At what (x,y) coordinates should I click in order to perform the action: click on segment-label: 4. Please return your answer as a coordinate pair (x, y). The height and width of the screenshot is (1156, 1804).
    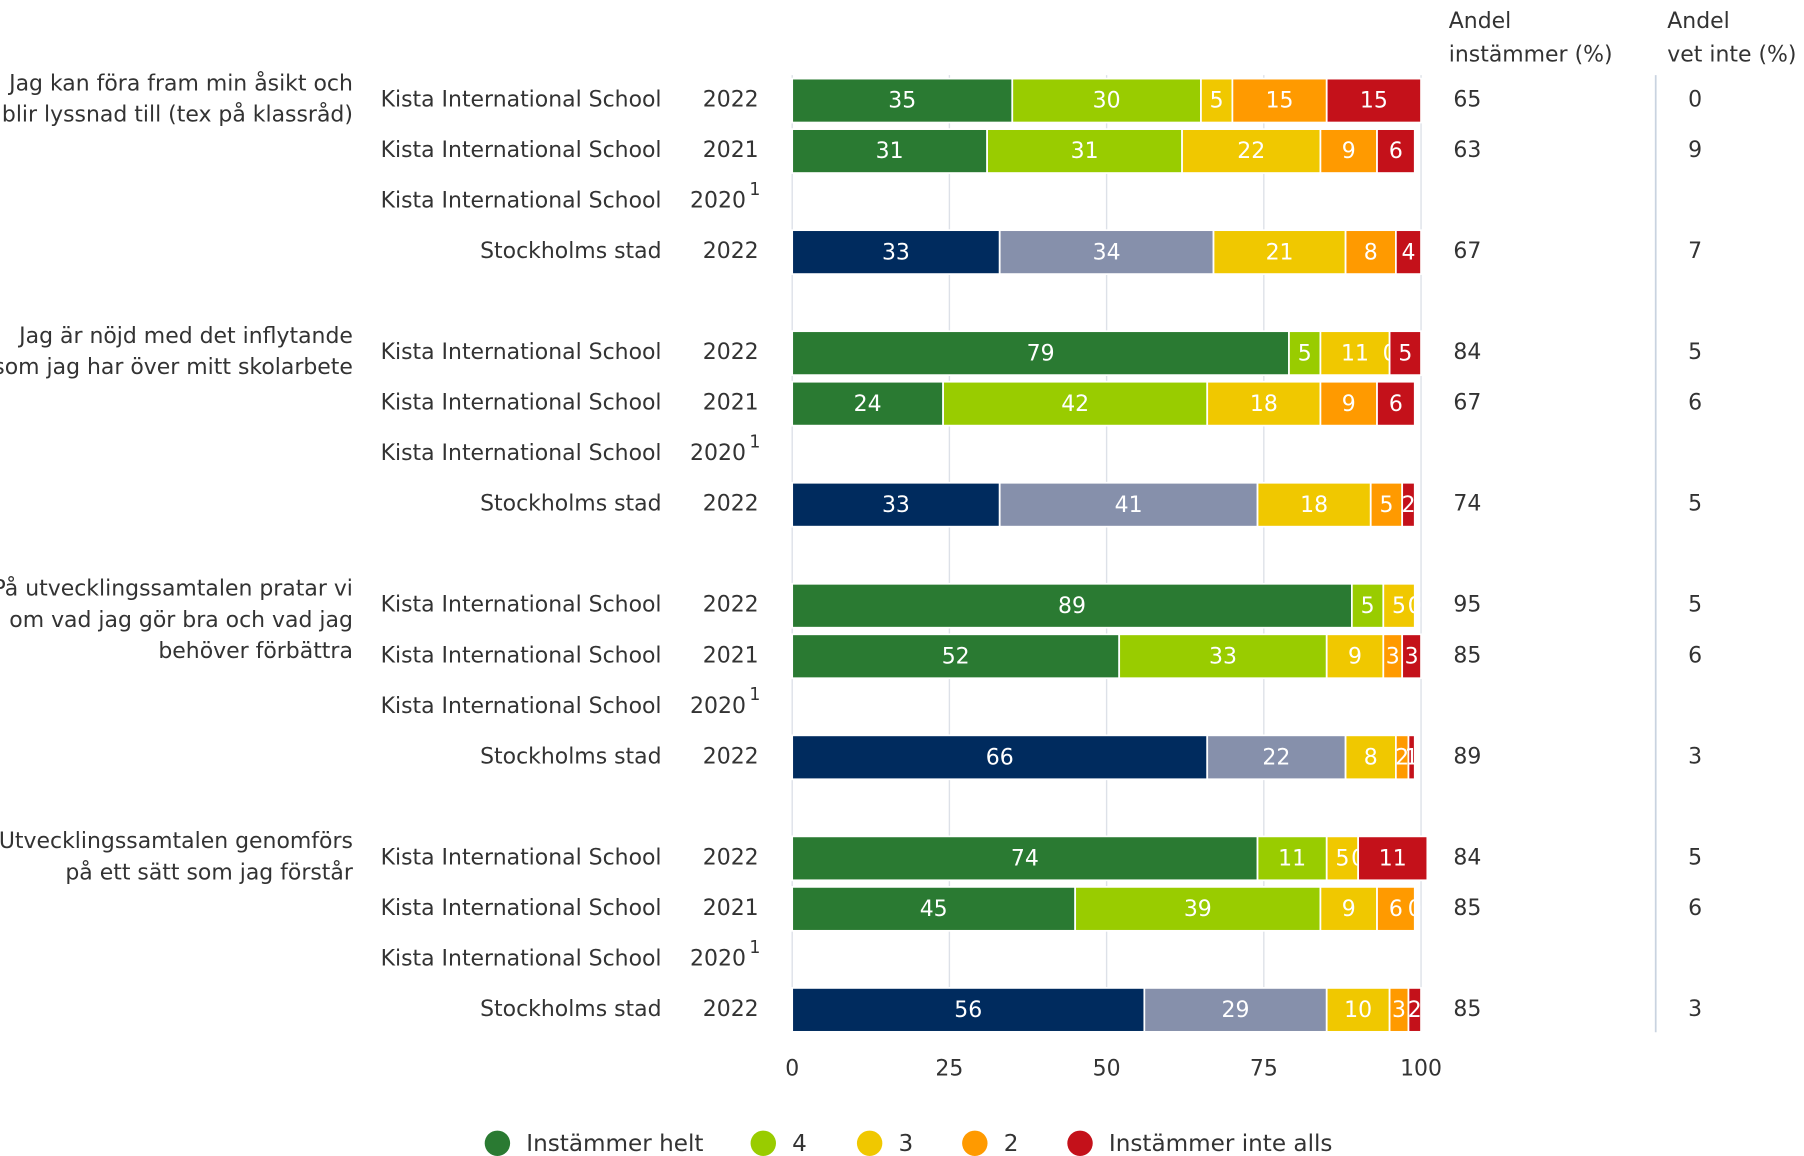
    Looking at the image, I should click on (1408, 252).